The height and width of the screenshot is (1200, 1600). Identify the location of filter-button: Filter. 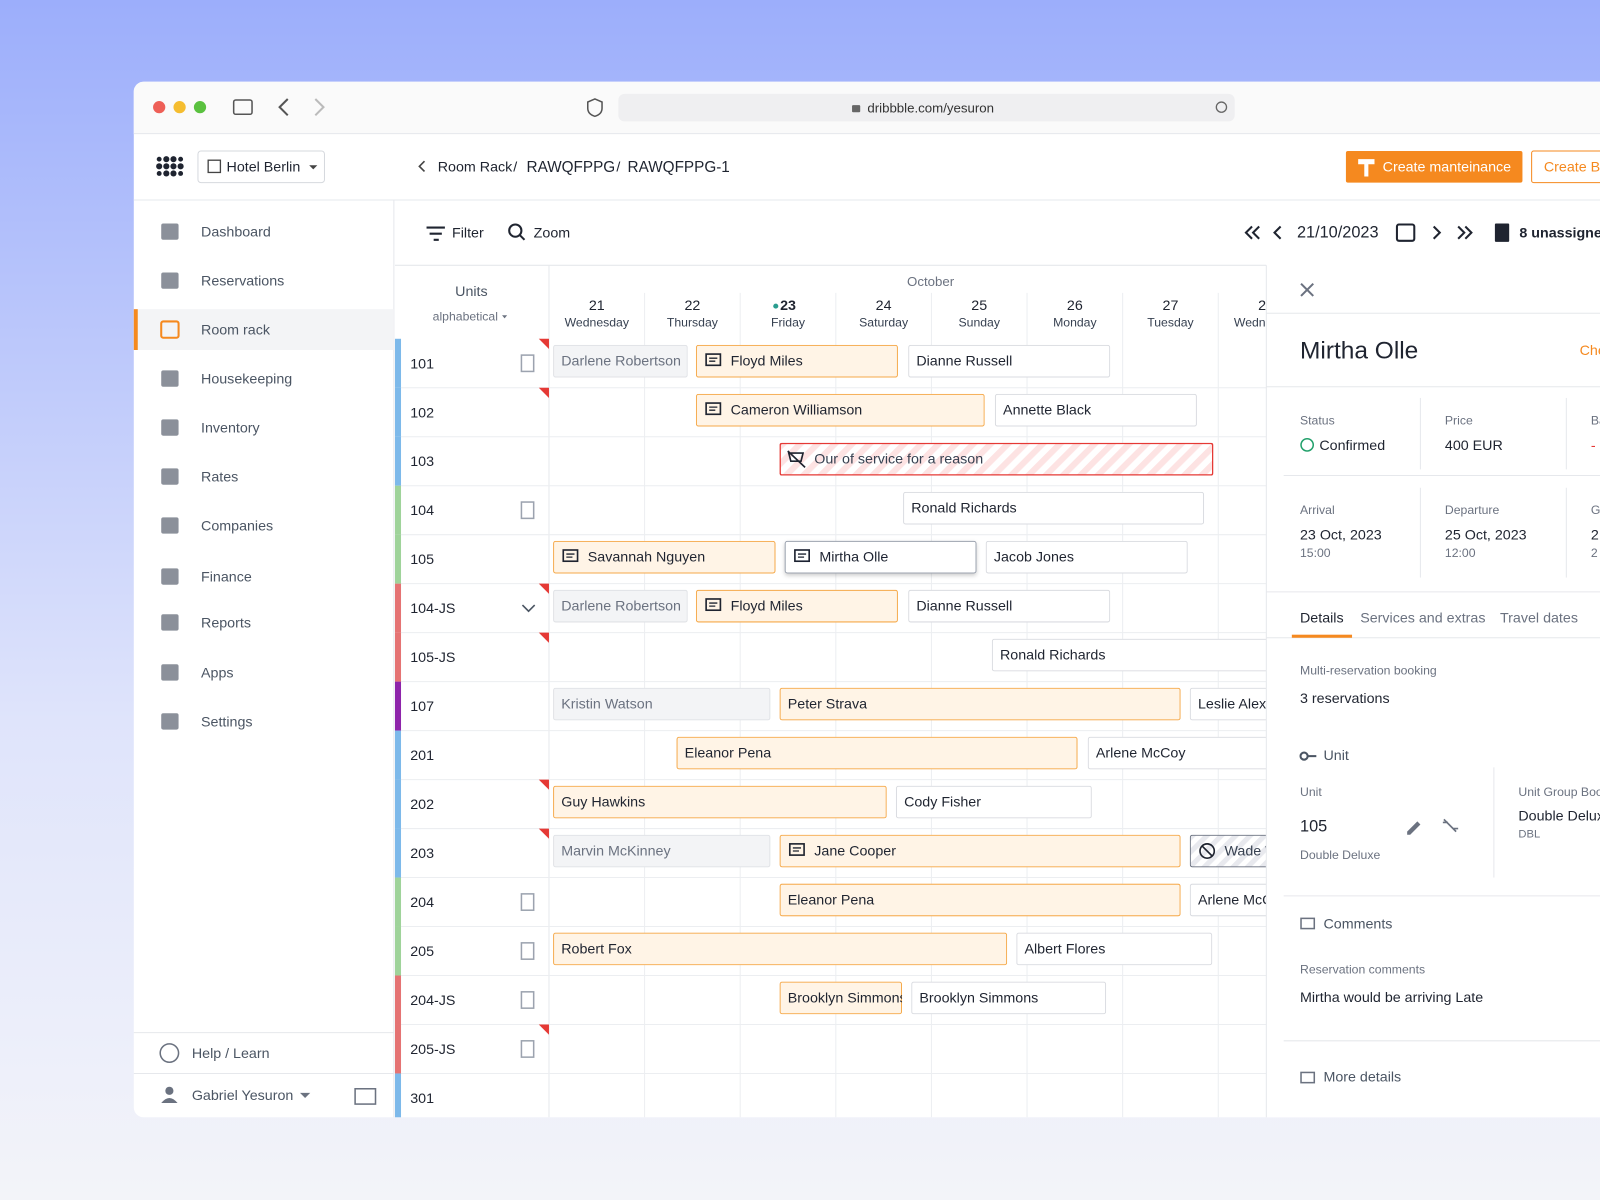
(468, 234).